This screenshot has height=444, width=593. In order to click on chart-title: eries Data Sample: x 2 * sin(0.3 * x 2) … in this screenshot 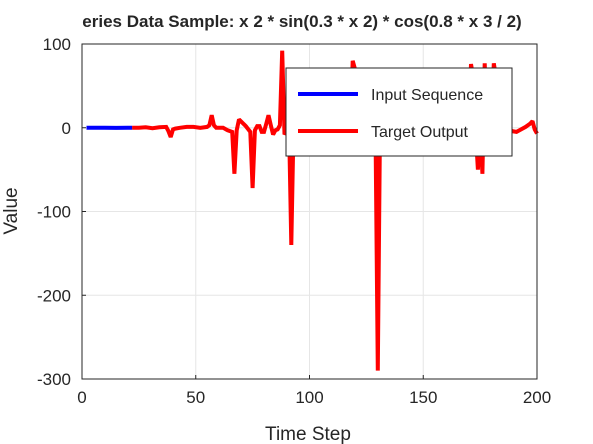, I will do `click(301, 21)`.